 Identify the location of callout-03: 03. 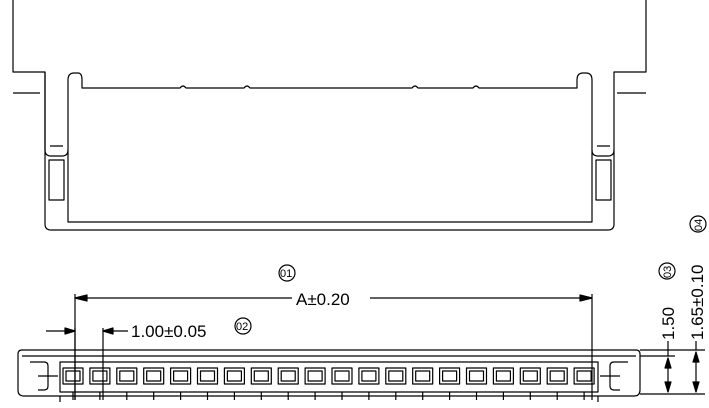
(668, 272).